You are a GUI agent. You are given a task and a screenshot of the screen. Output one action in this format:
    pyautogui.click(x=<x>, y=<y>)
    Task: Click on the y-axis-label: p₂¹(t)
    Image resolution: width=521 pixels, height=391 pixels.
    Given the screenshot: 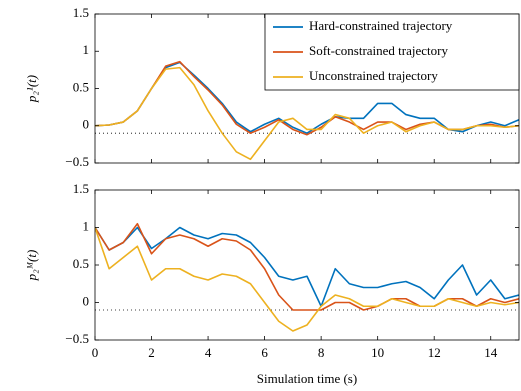 What is the action you would take?
    pyautogui.click(x=31, y=89)
    